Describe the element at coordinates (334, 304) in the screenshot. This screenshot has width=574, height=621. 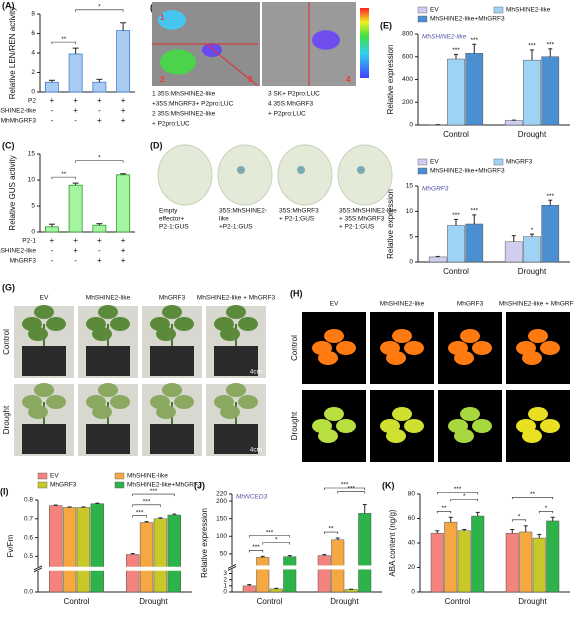
I see `column-label: EV` at that location.